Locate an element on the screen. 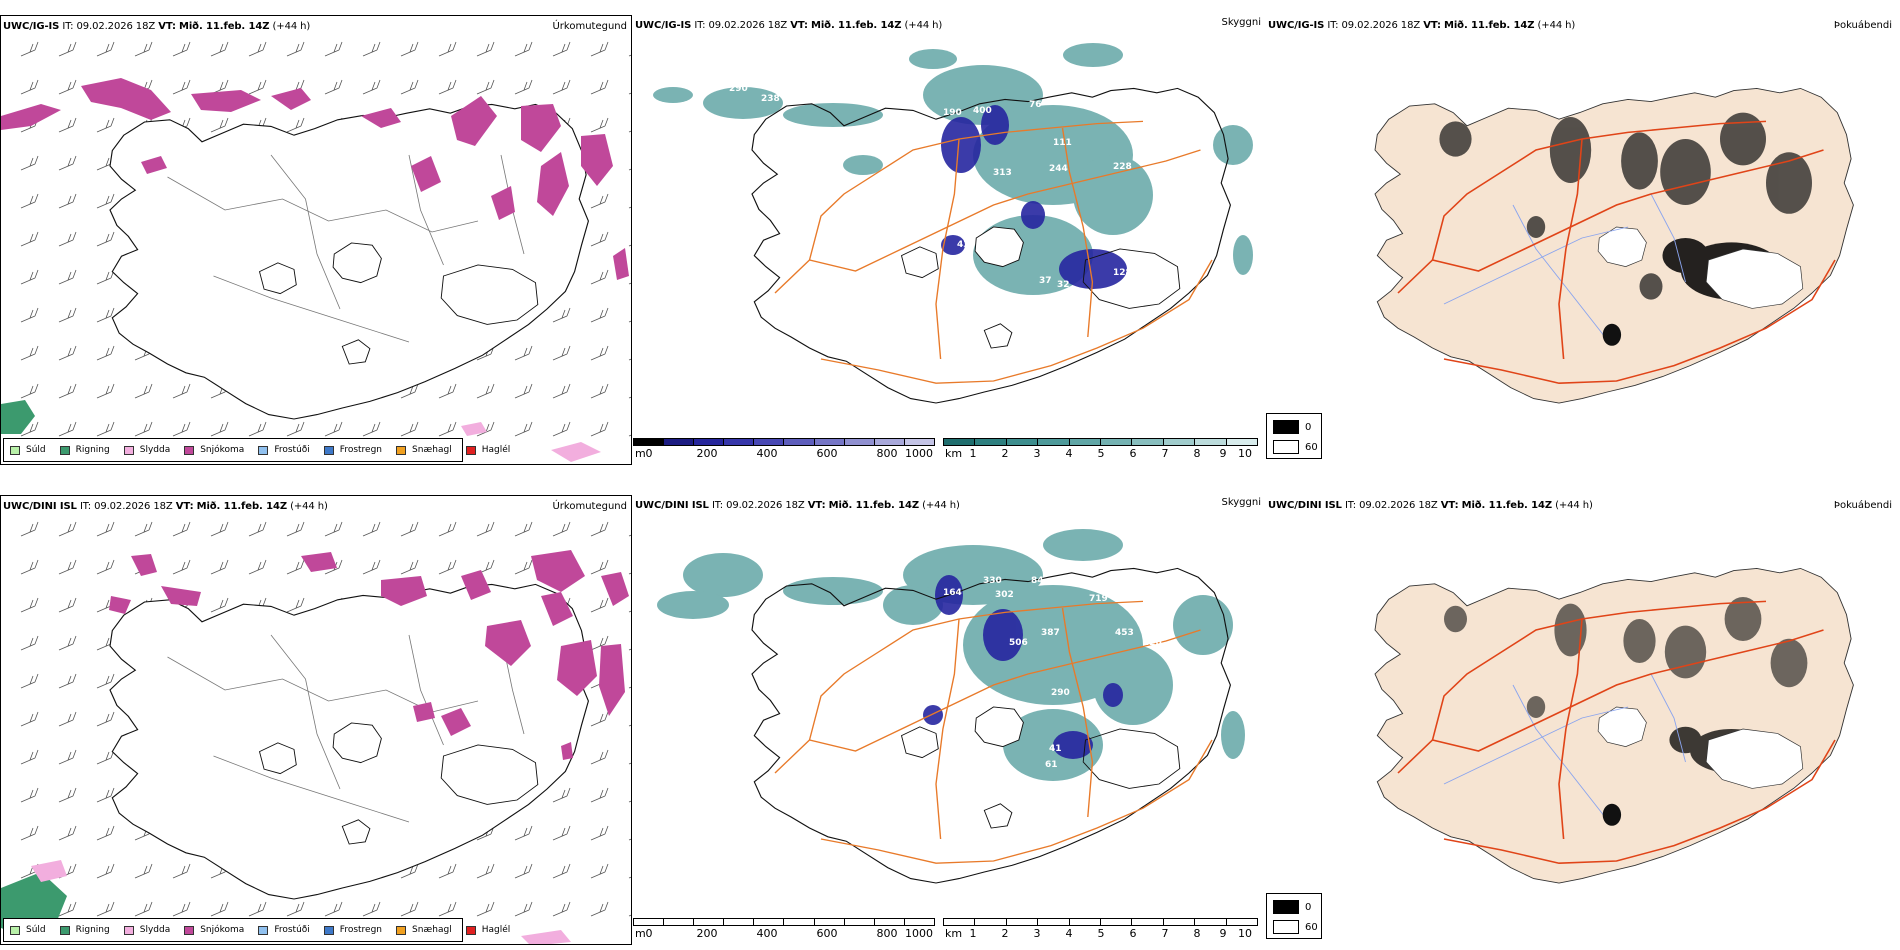  svg-text: 179 is located at coordinates (1170, 203).